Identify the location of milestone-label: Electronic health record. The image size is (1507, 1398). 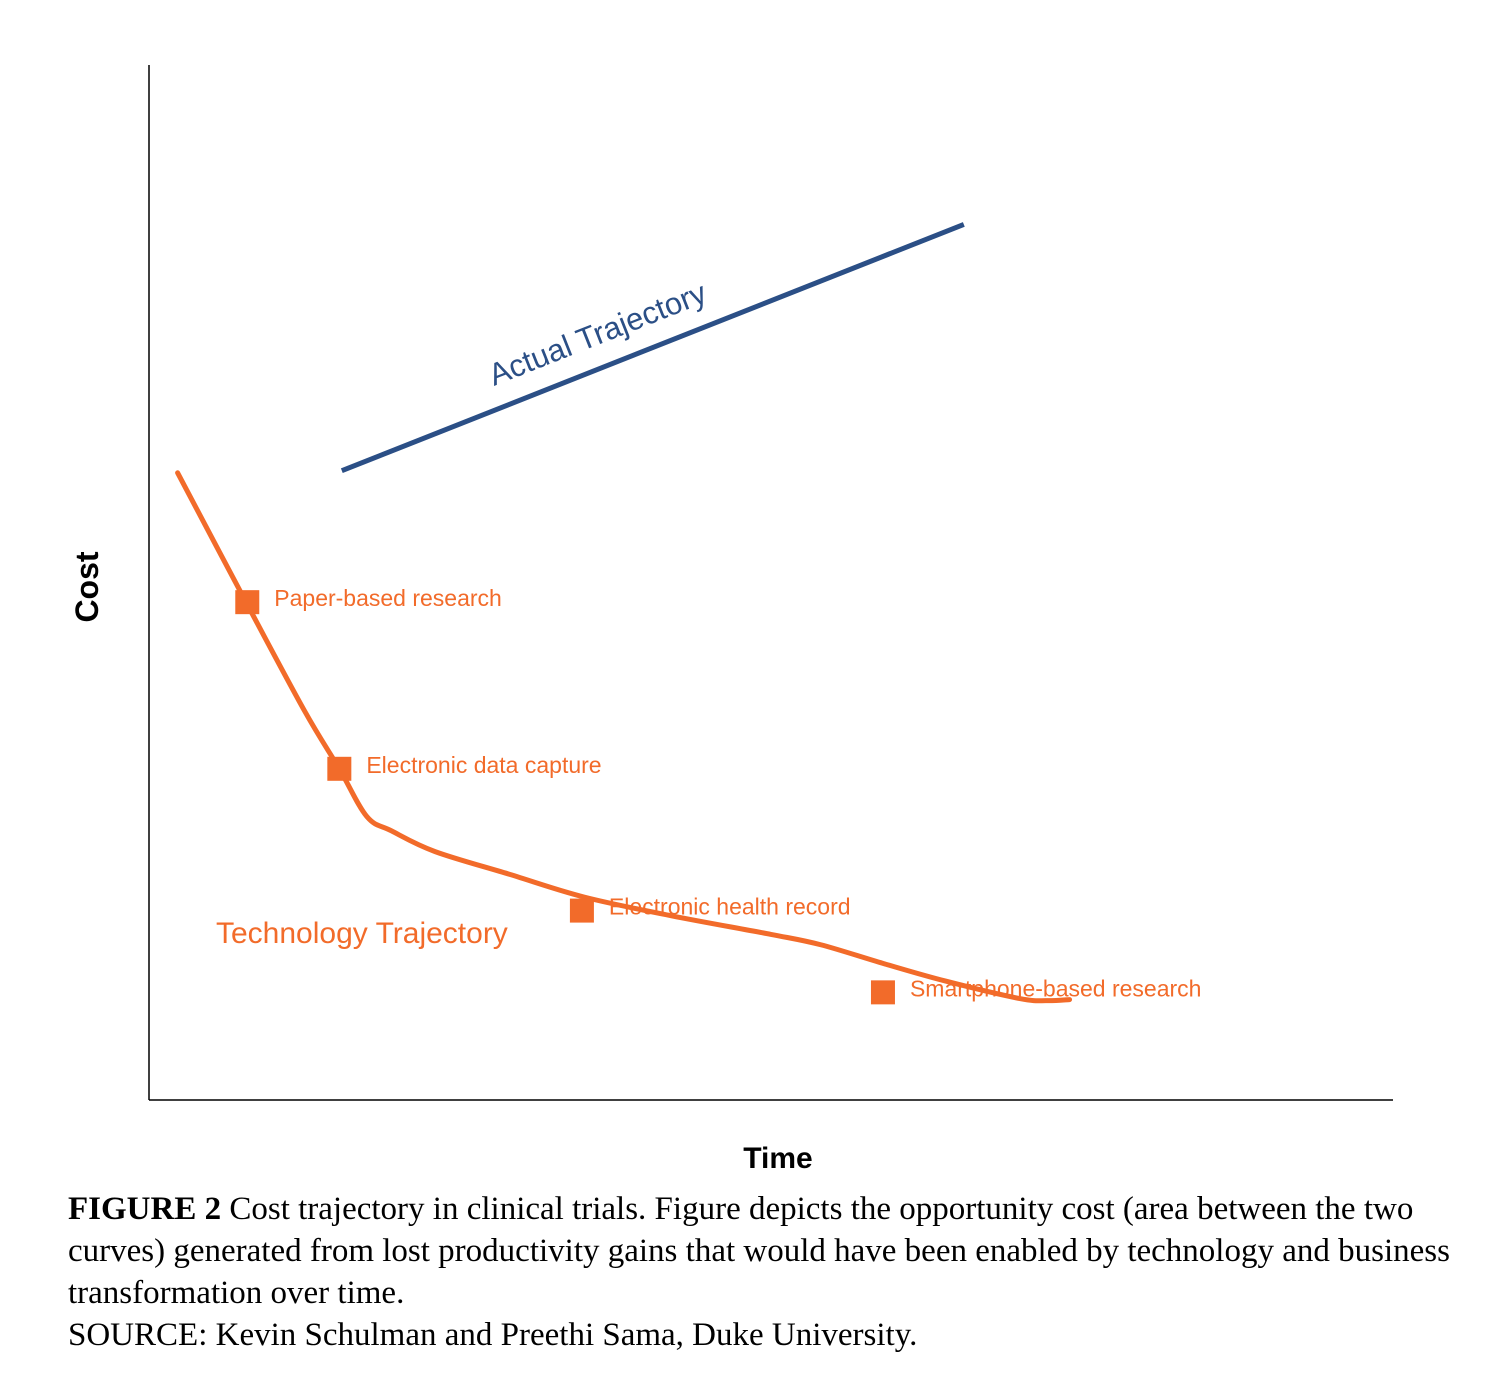
(730, 907).